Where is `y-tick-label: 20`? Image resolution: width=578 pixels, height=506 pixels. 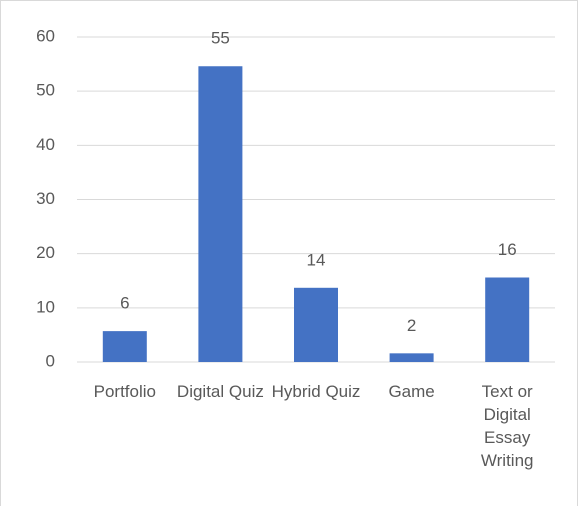 y-tick-label: 20 is located at coordinates (45, 252).